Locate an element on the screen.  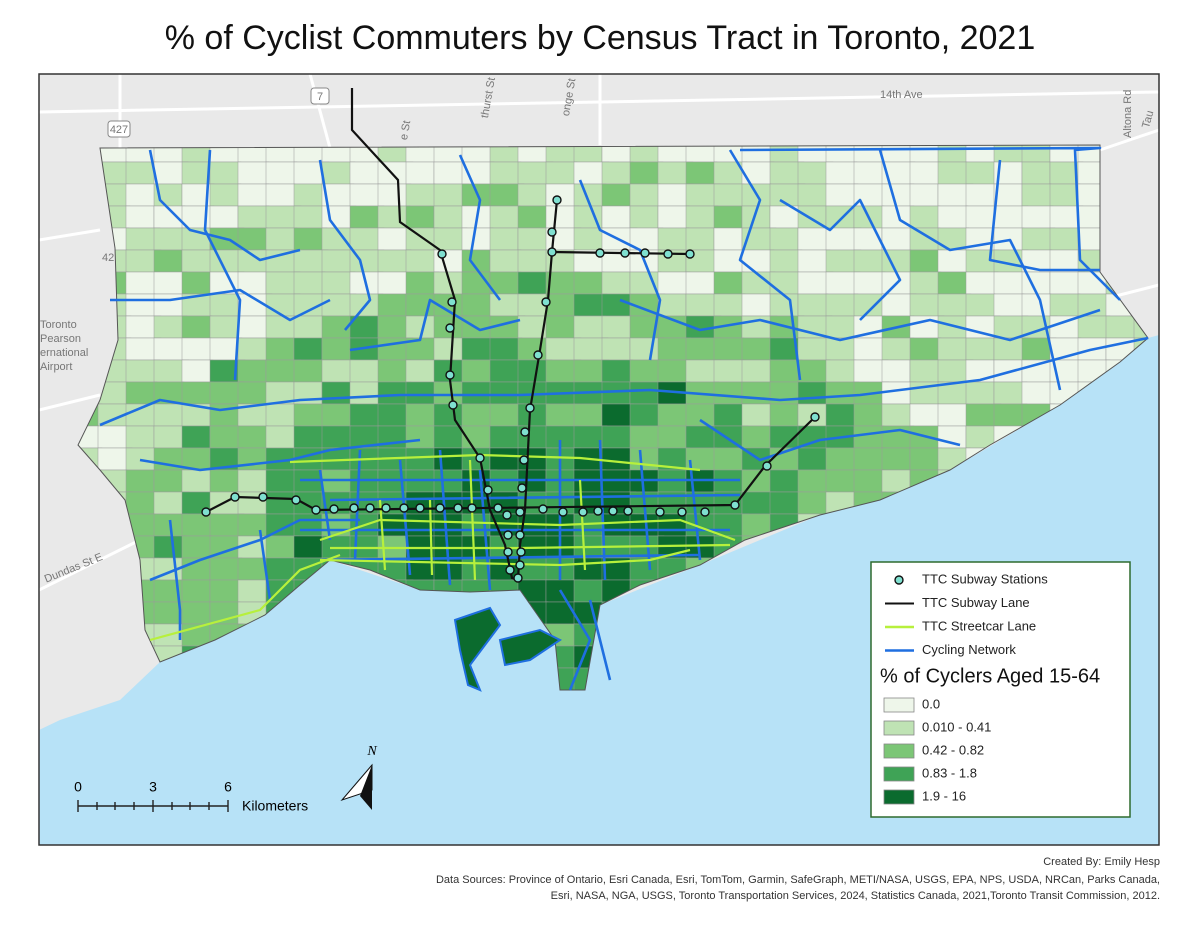
legend-swatch is located at coordinates (899, 774).